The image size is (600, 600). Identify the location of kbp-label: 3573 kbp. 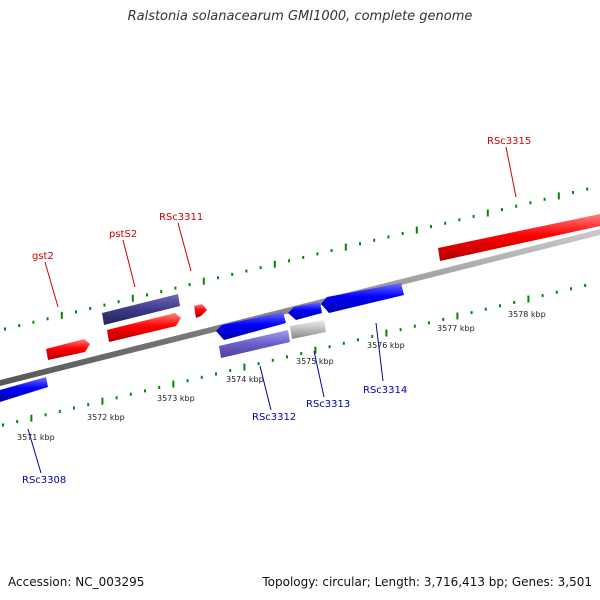
(176, 398).